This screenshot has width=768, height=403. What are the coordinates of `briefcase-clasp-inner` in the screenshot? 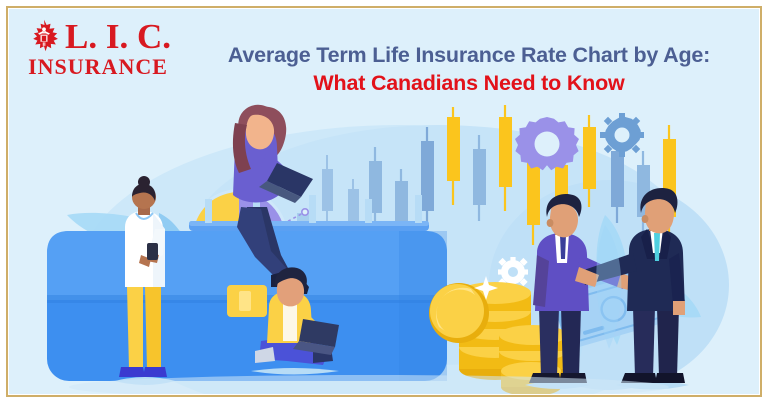 It's located at (245, 301).